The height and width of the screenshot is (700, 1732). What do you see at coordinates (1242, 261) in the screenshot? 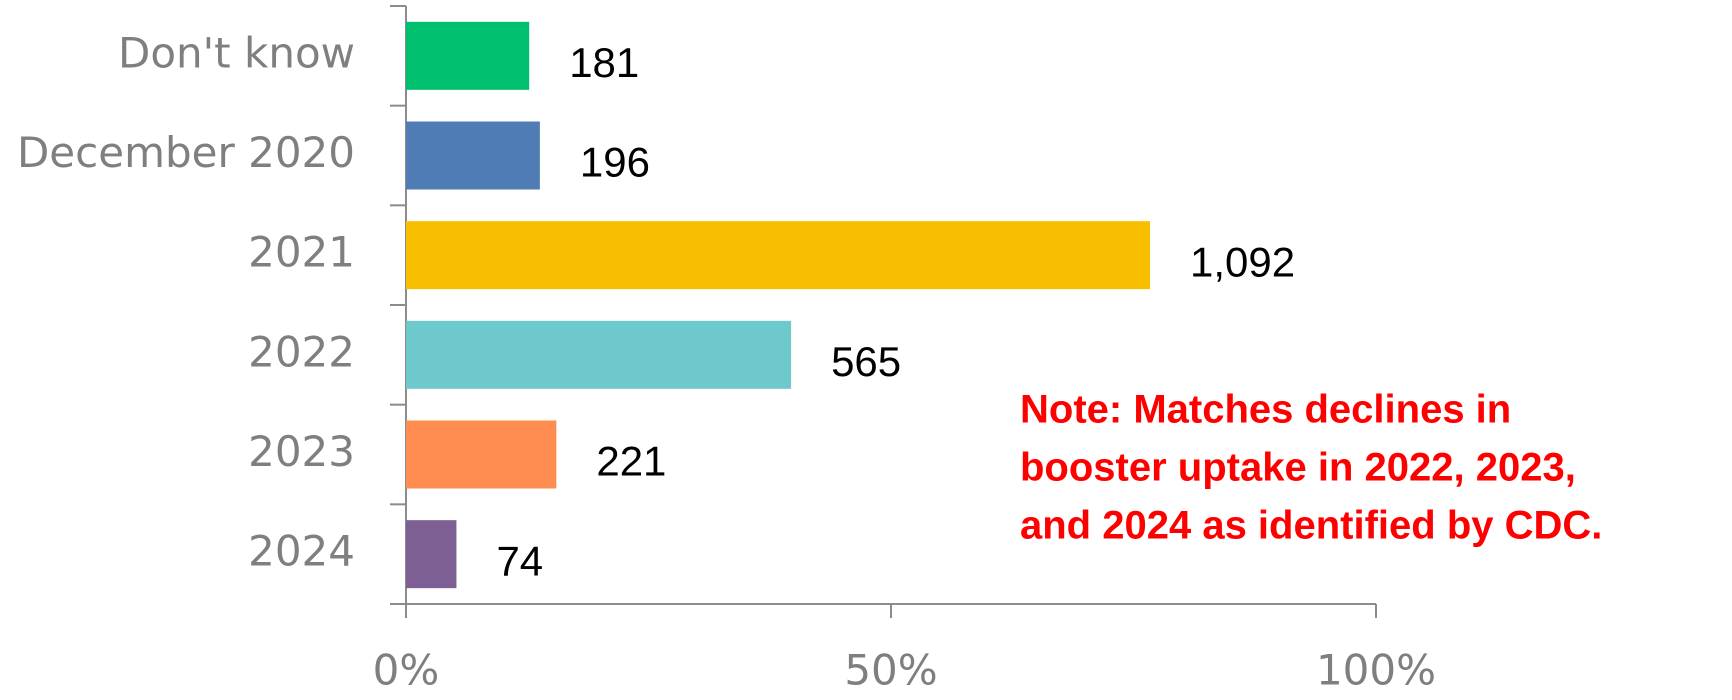
I see `data-label: 1,092` at bounding box center [1242, 261].